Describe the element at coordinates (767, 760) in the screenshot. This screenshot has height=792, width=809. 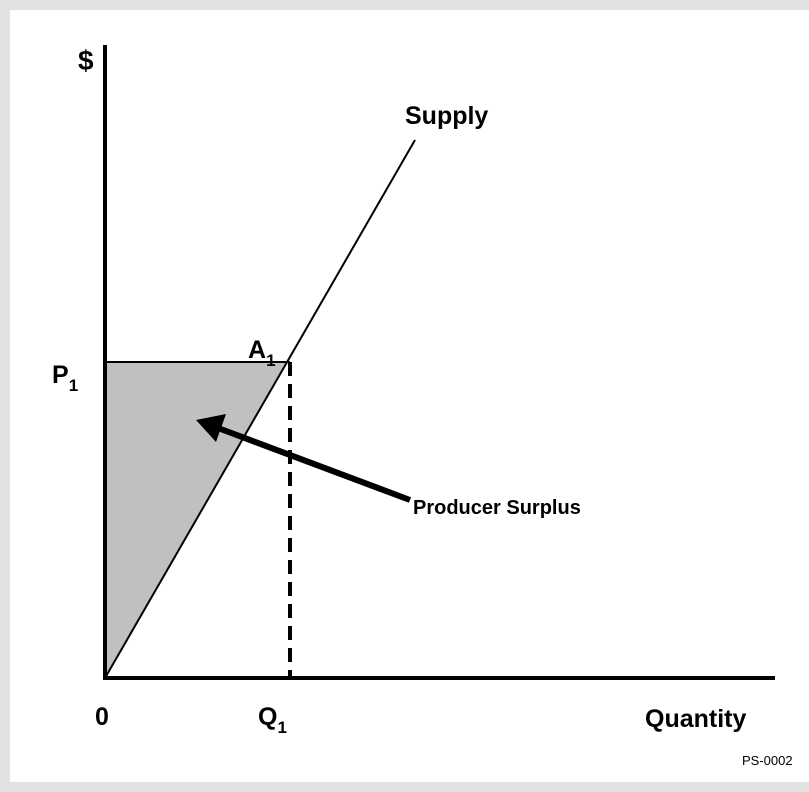
I see `figure-id: PS-0002` at that location.